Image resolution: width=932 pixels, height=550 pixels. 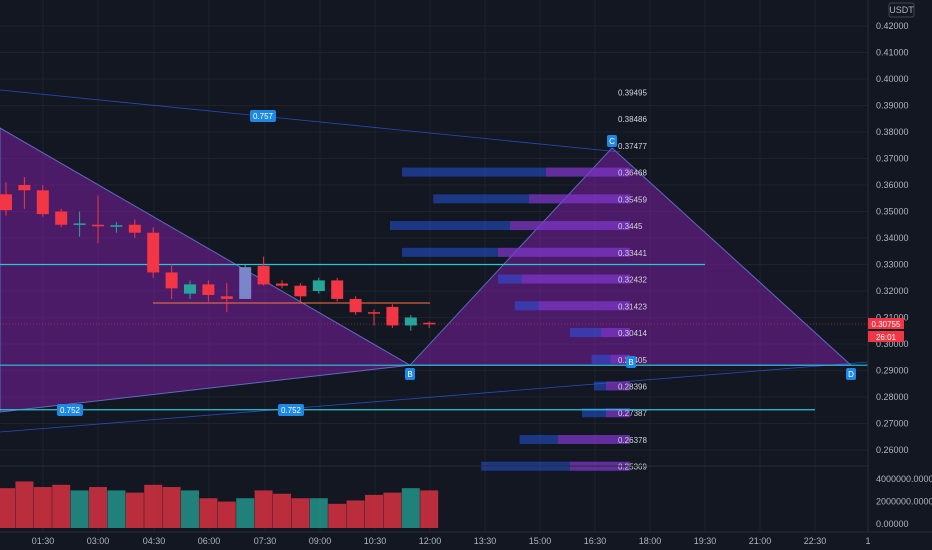 I want to click on profile-label: 0.37477, so click(x=632, y=146).